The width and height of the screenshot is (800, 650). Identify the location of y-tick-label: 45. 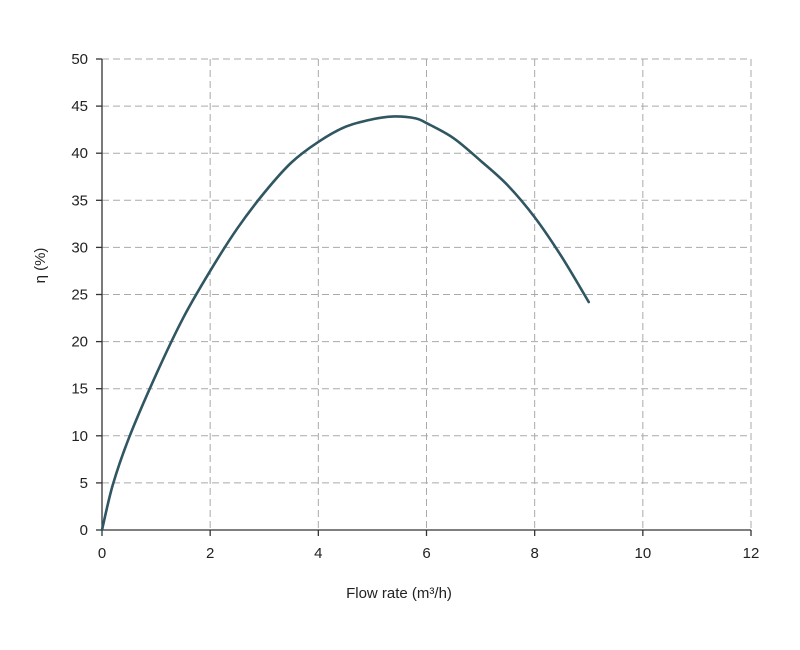
(79, 106).